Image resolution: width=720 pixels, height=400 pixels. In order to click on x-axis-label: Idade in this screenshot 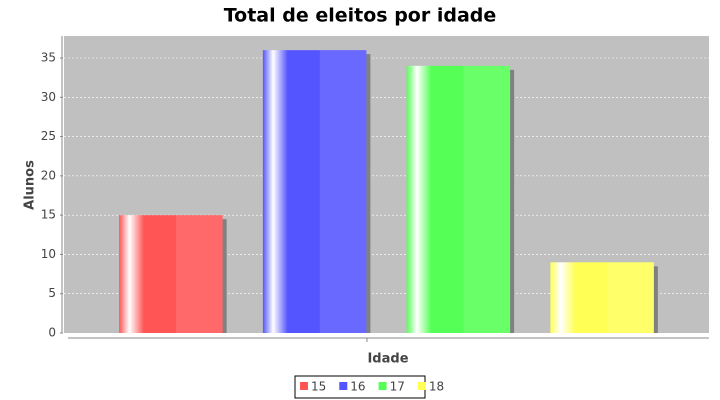, I will do `click(387, 359)`.